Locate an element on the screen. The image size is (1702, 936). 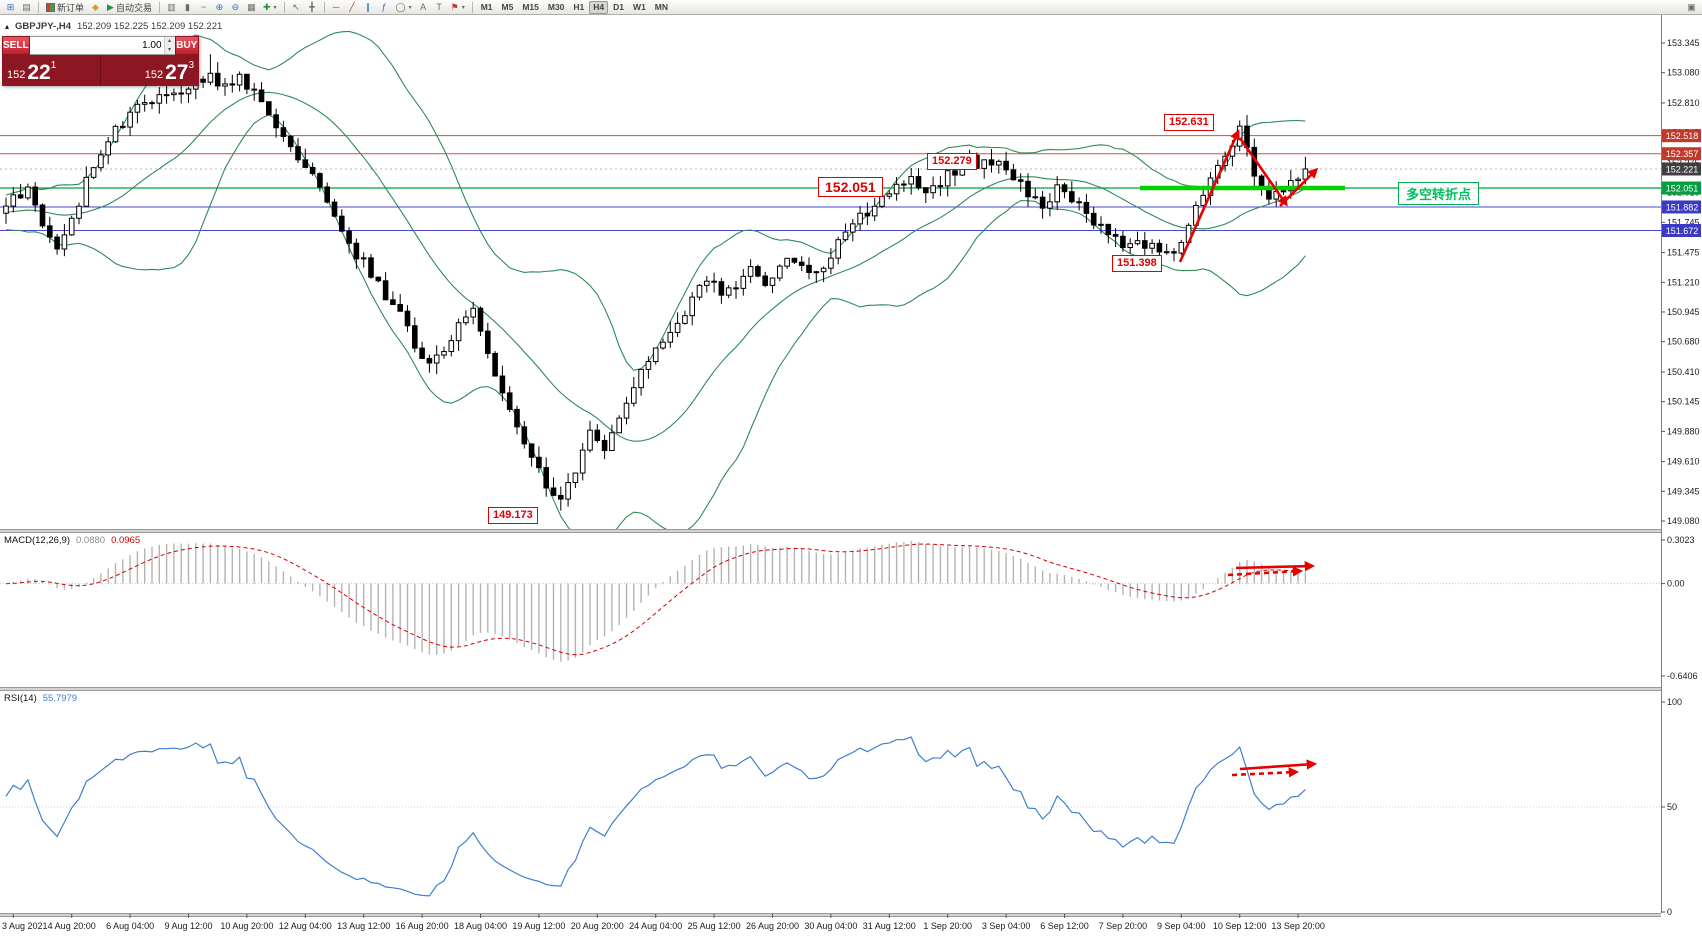
turning-point-note: 多空转折点 is located at coordinates (1439, 193).